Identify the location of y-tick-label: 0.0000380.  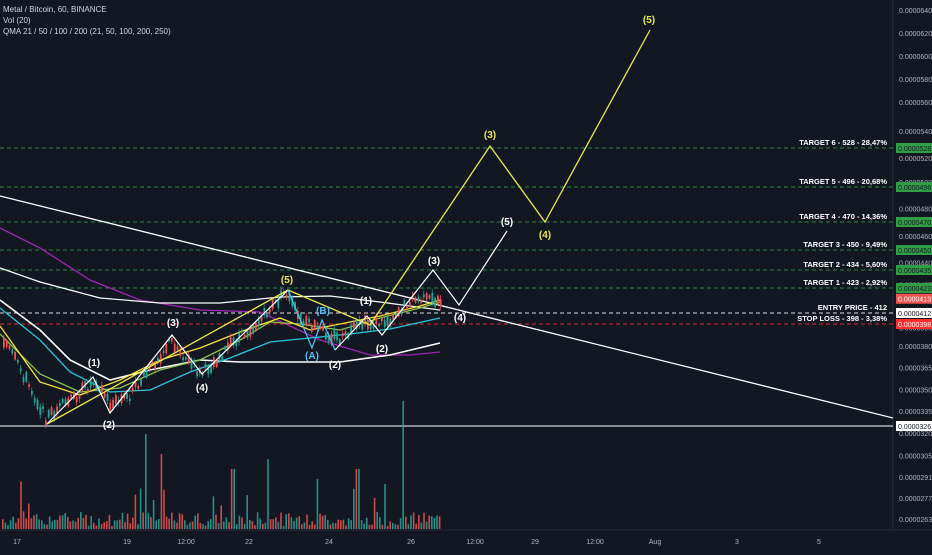
(915, 347).